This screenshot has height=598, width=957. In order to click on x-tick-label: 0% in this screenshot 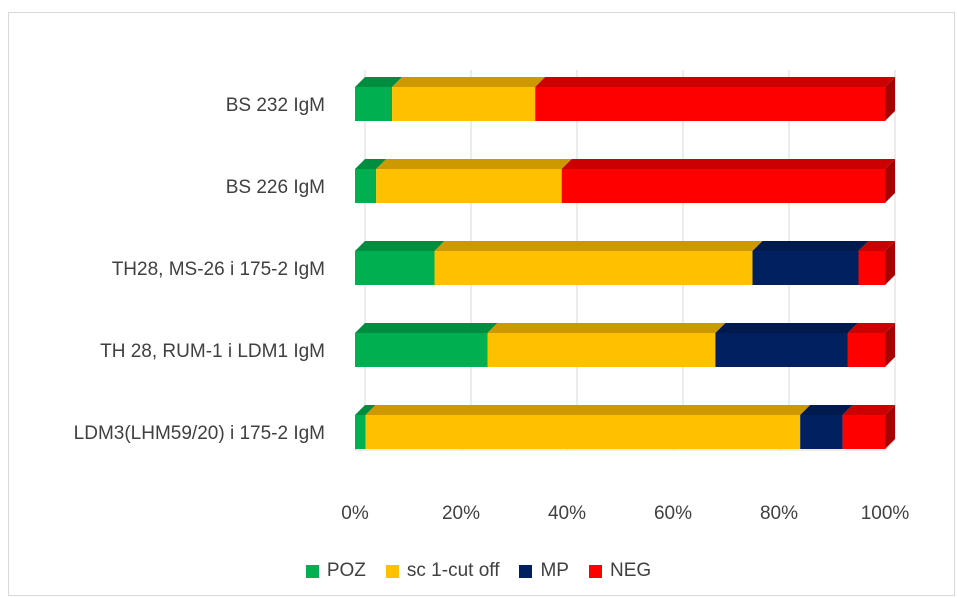, I will do `click(355, 513)`.